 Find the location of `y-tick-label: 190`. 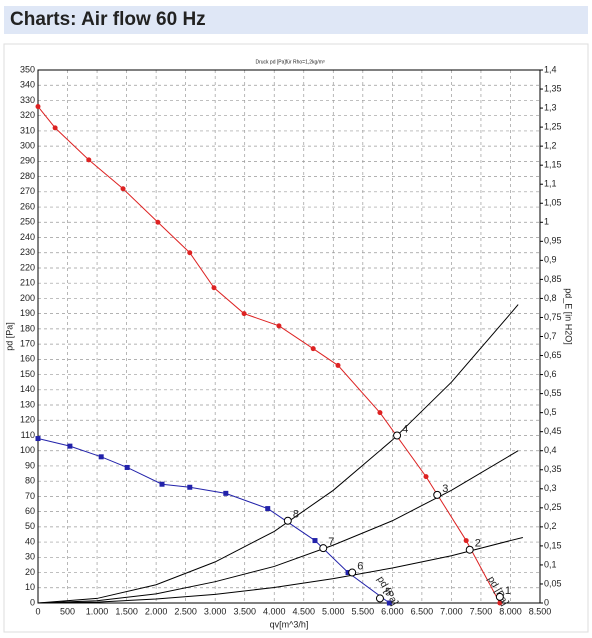

y-tick-label: 190 is located at coordinates (27, 313).